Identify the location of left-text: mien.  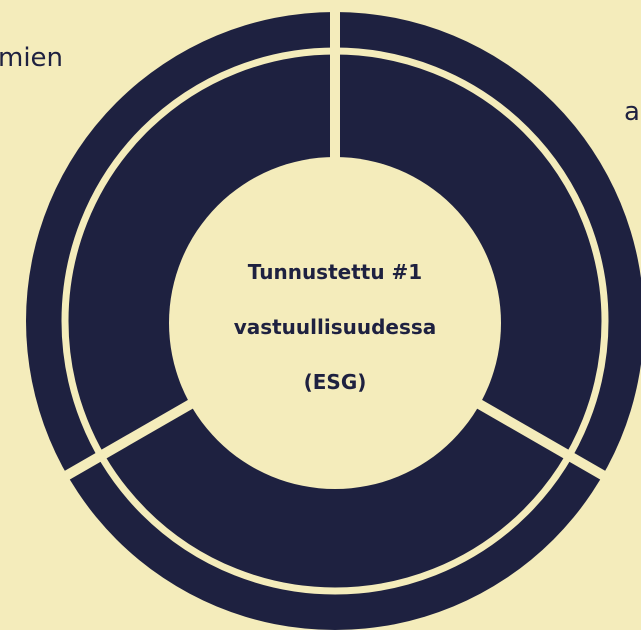
(31, 58).